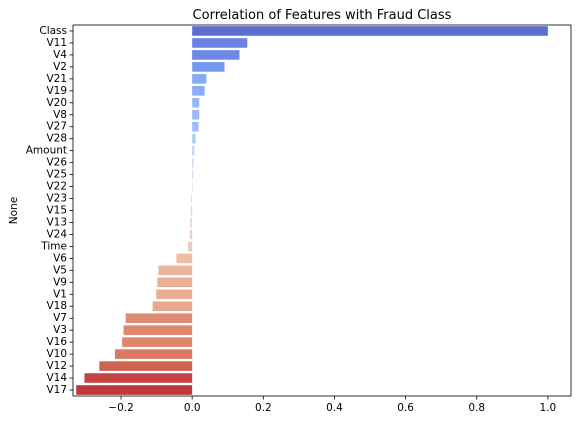 This screenshot has height=422, width=578. I want to click on y-tick-label-v24: V24, so click(56, 234).